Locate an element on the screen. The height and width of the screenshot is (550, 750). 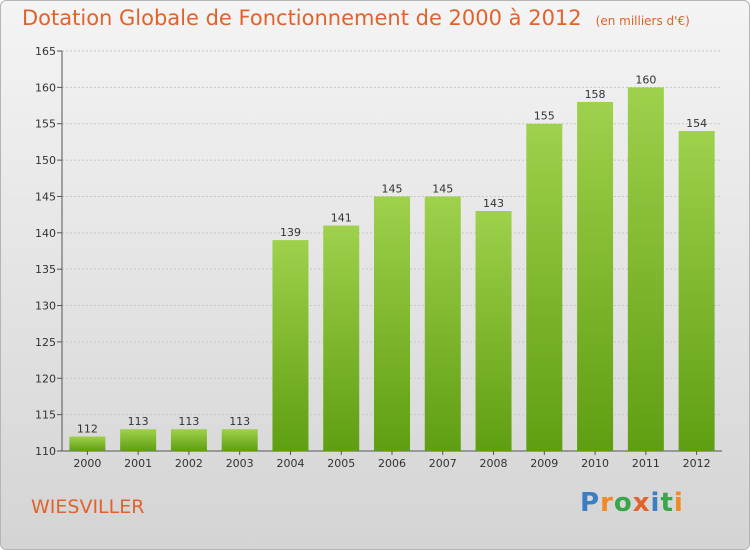
x-tick-label: 2006 is located at coordinates (392, 463).